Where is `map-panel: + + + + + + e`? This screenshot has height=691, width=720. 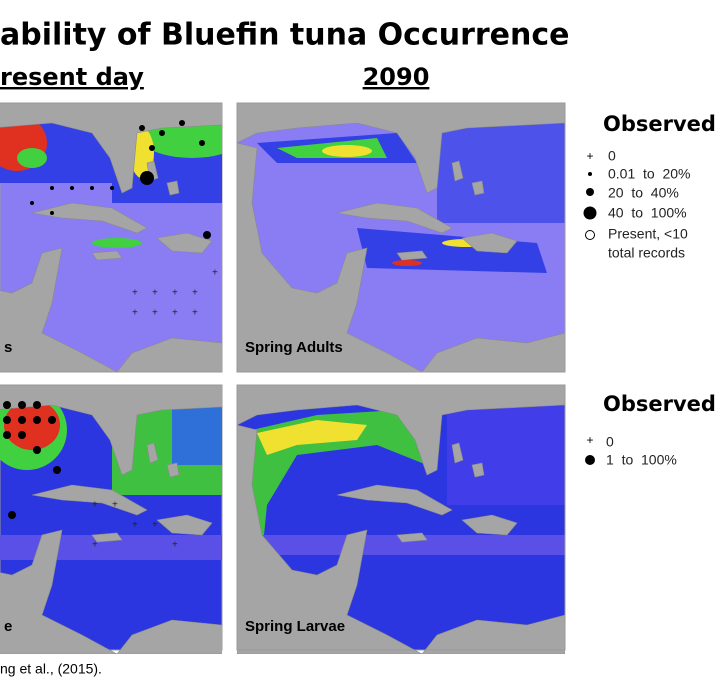
map-panel: + + + + + + e is located at coordinates (111, 519).